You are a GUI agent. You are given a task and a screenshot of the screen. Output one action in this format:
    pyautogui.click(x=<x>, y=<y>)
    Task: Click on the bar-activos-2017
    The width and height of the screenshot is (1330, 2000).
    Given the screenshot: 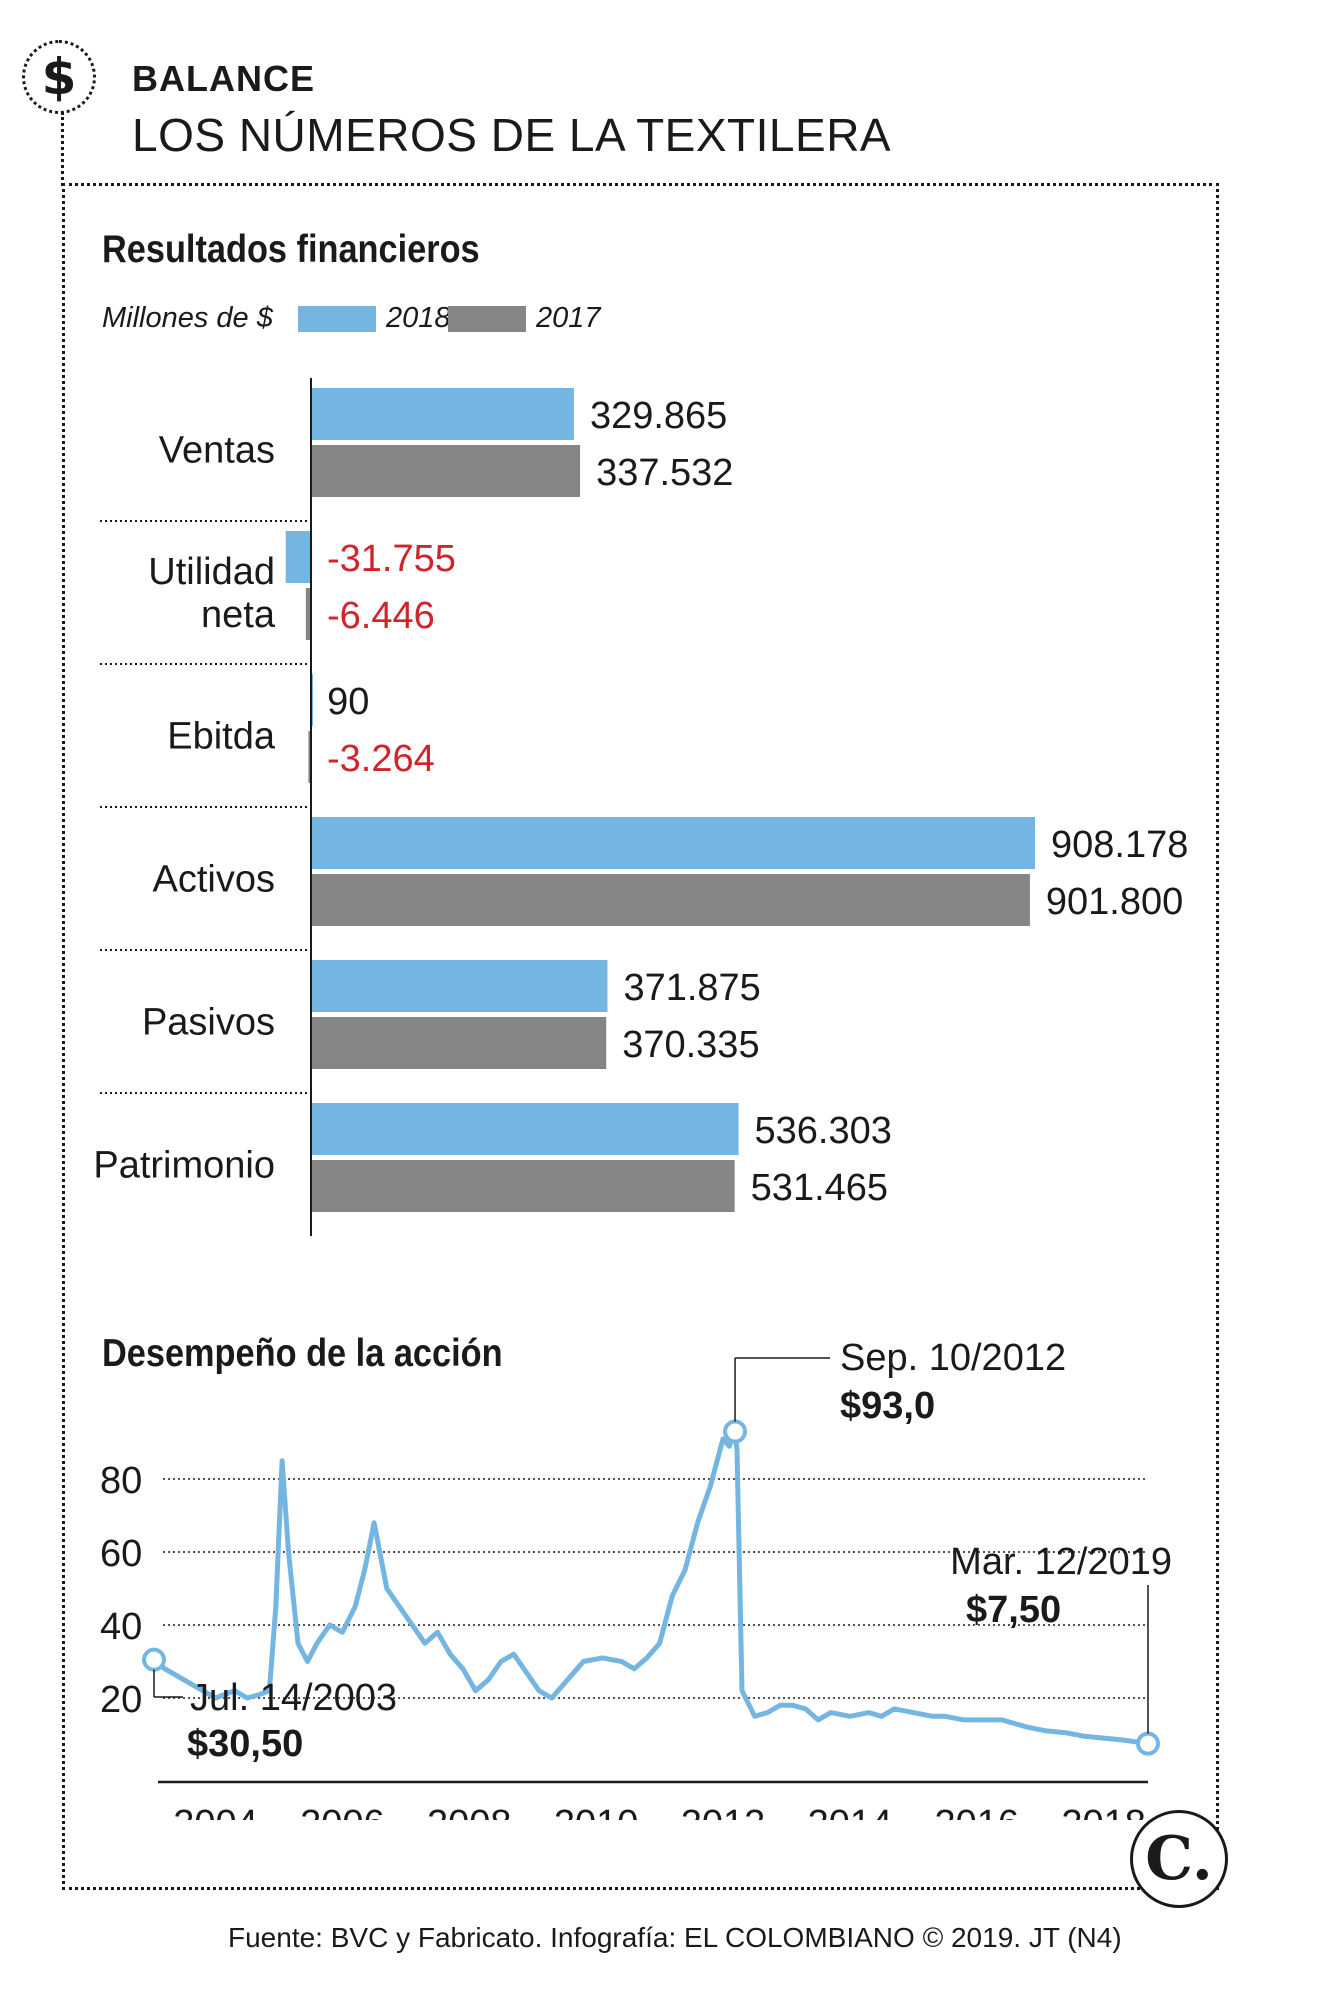 What is the action you would take?
    pyautogui.click(x=670, y=900)
    